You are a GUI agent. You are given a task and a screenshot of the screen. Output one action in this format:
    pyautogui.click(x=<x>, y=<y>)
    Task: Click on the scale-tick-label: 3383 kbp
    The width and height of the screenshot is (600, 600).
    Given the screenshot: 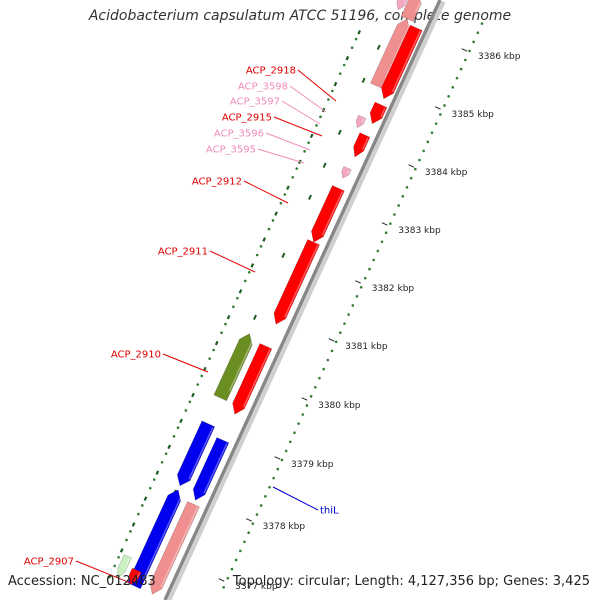 What is the action you would take?
    pyautogui.click(x=419, y=231)
    